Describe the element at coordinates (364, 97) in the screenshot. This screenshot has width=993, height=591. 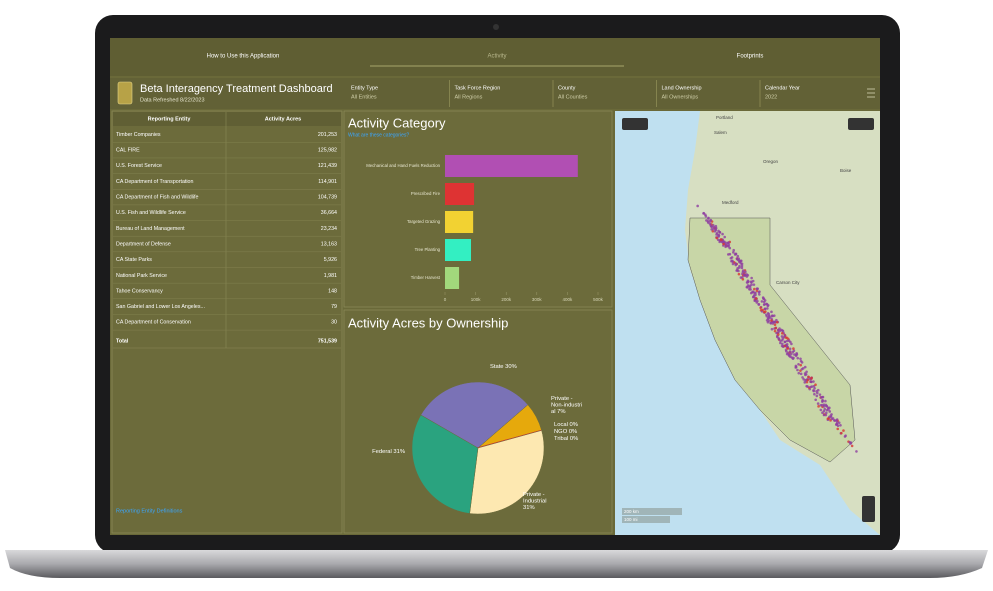
I see `filter-value: All Entities` at that location.